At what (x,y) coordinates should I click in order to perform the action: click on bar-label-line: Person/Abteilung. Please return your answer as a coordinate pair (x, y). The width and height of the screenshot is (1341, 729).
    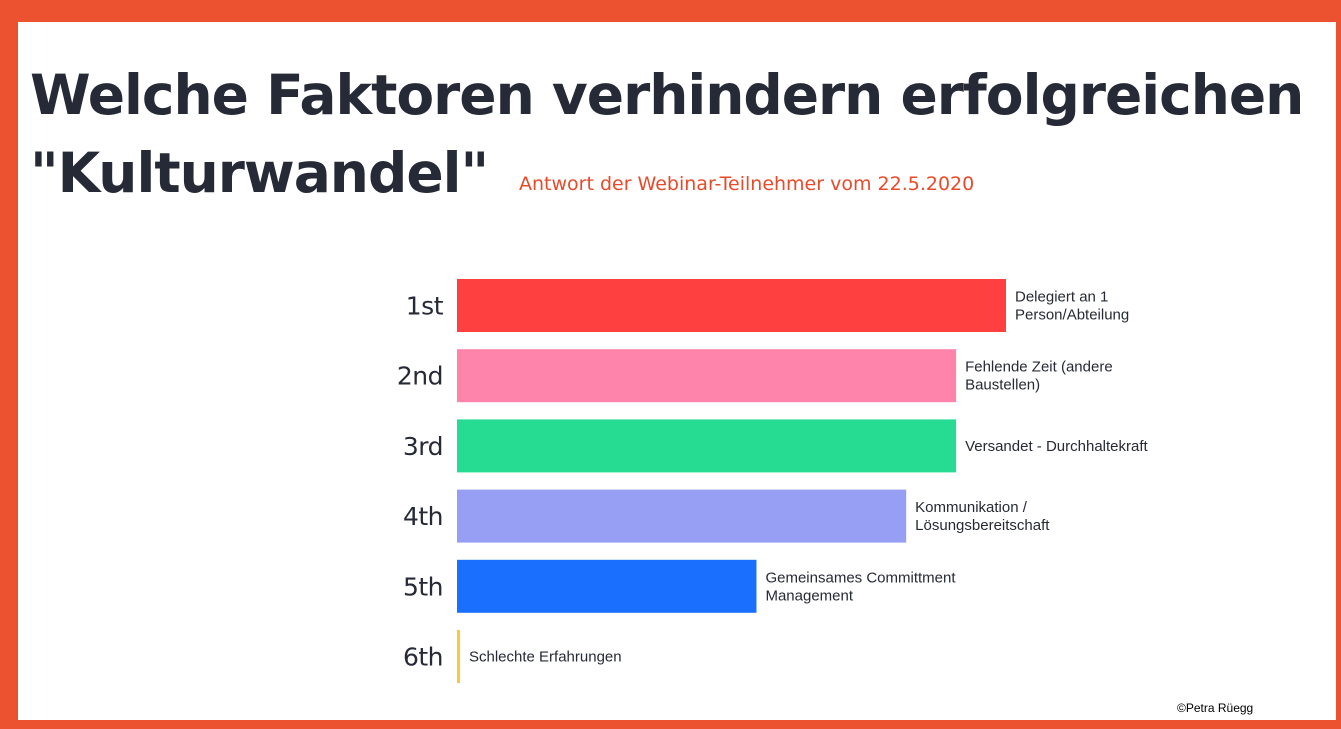
    Looking at the image, I should click on (1072, 315).